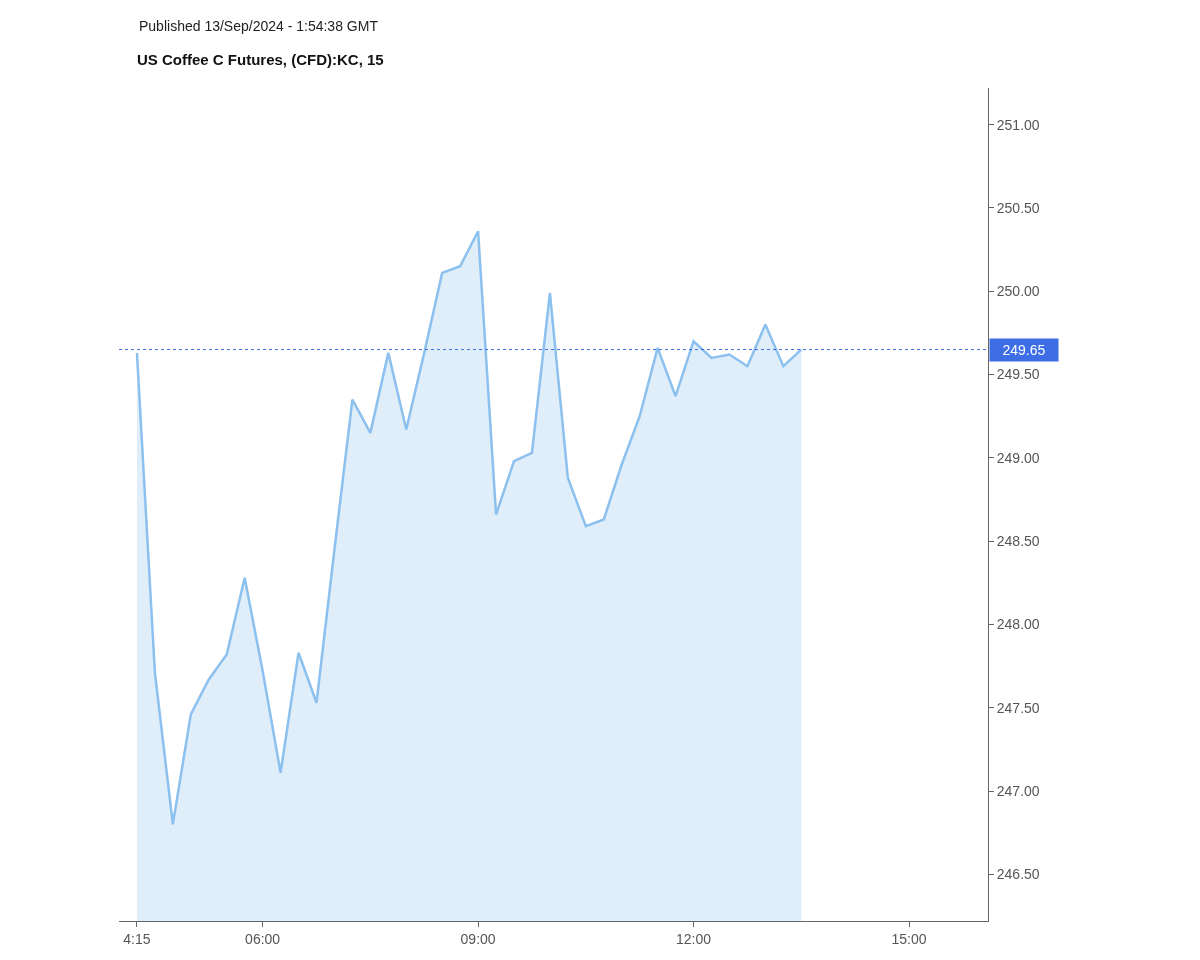 The height and width of the screenshot is (960, 1200). Describe the element at coordinates (478, 938) in the screenshot. I see `x-tick-label: 09:00` at that location.